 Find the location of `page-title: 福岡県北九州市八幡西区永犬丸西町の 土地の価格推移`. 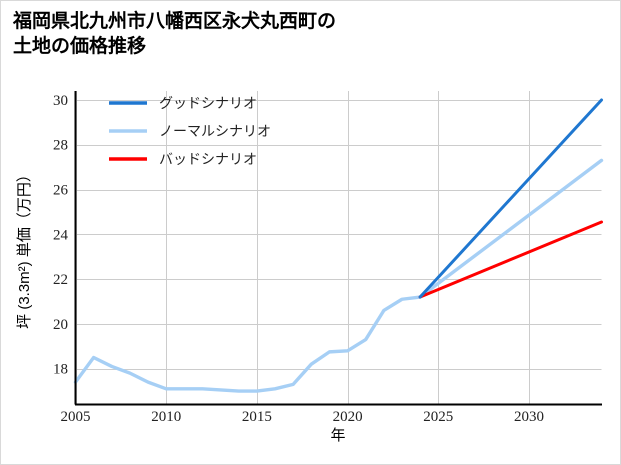

page-title: 福岡県北九州市八幡西区永犬丸西町の 土地の価格推移 is located at coordinates (175, 34).